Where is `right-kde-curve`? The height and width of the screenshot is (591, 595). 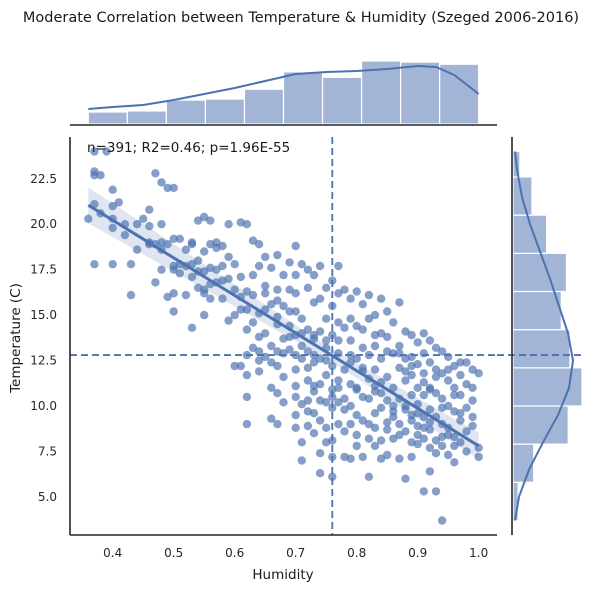 right-kde-curve is located at coordinates (544, 336).